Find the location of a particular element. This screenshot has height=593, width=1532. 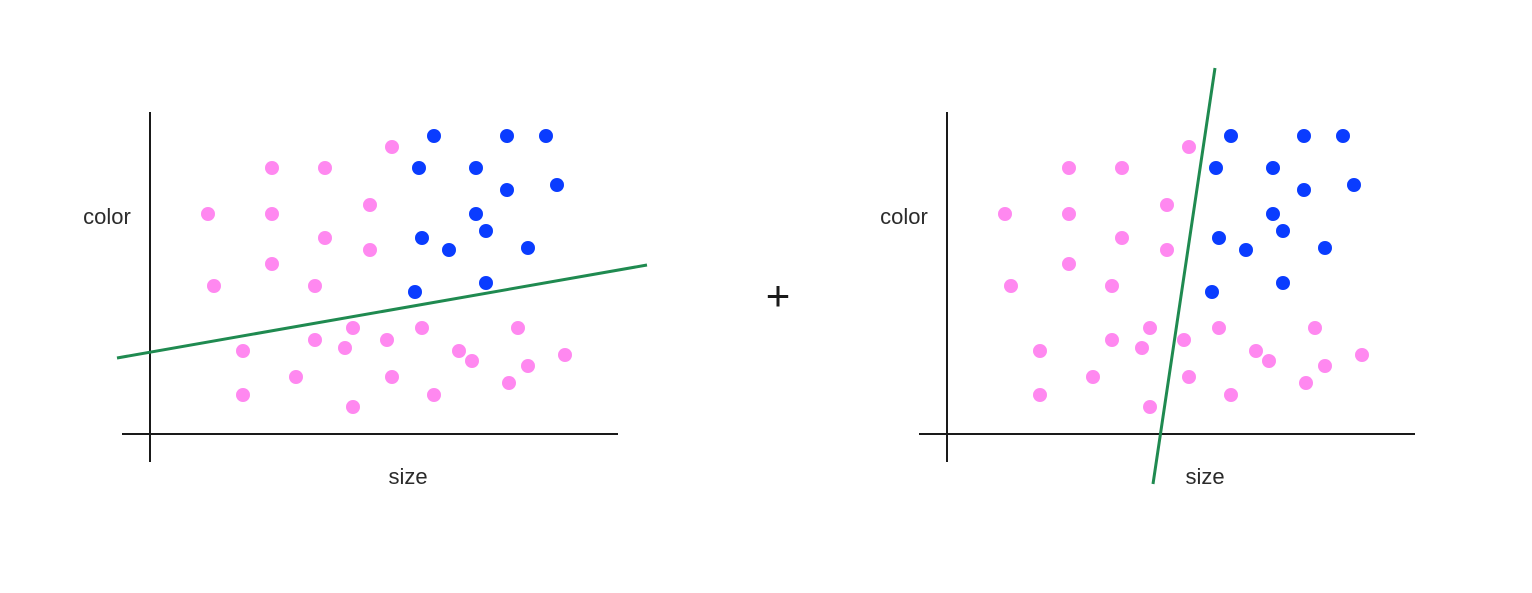

right-data-points is located at coordinates (1183, 271).